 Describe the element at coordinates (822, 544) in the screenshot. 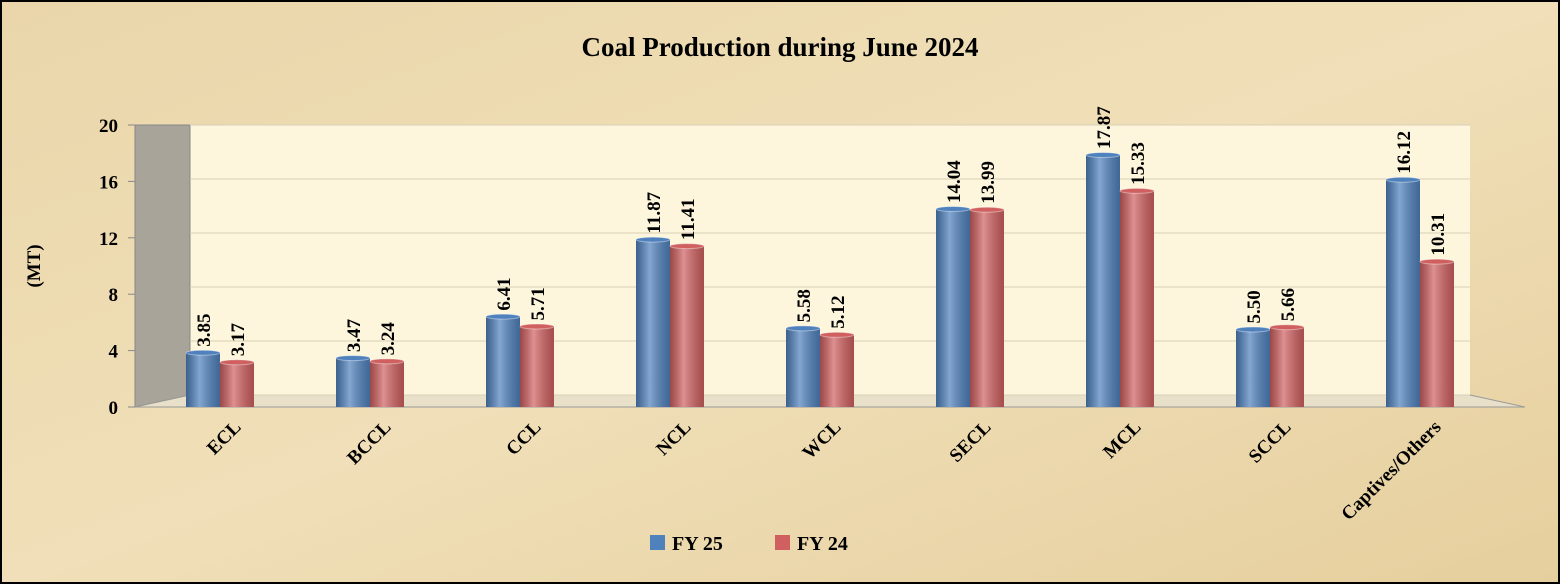

I see `legend-label: FY 24` at that location.